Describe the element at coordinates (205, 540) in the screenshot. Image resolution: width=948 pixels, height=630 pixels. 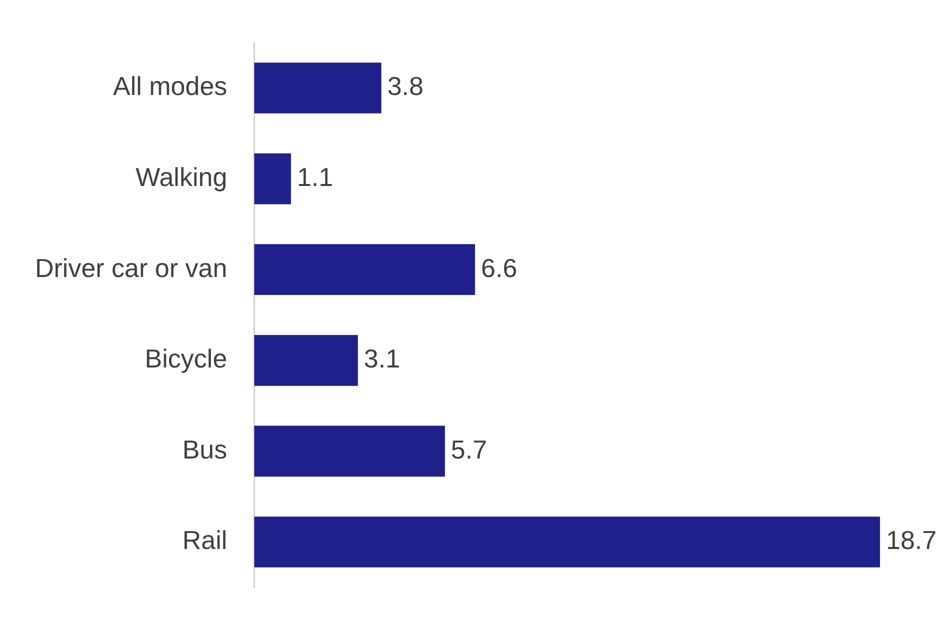
I see `y-tick-label: Rail` at that location.